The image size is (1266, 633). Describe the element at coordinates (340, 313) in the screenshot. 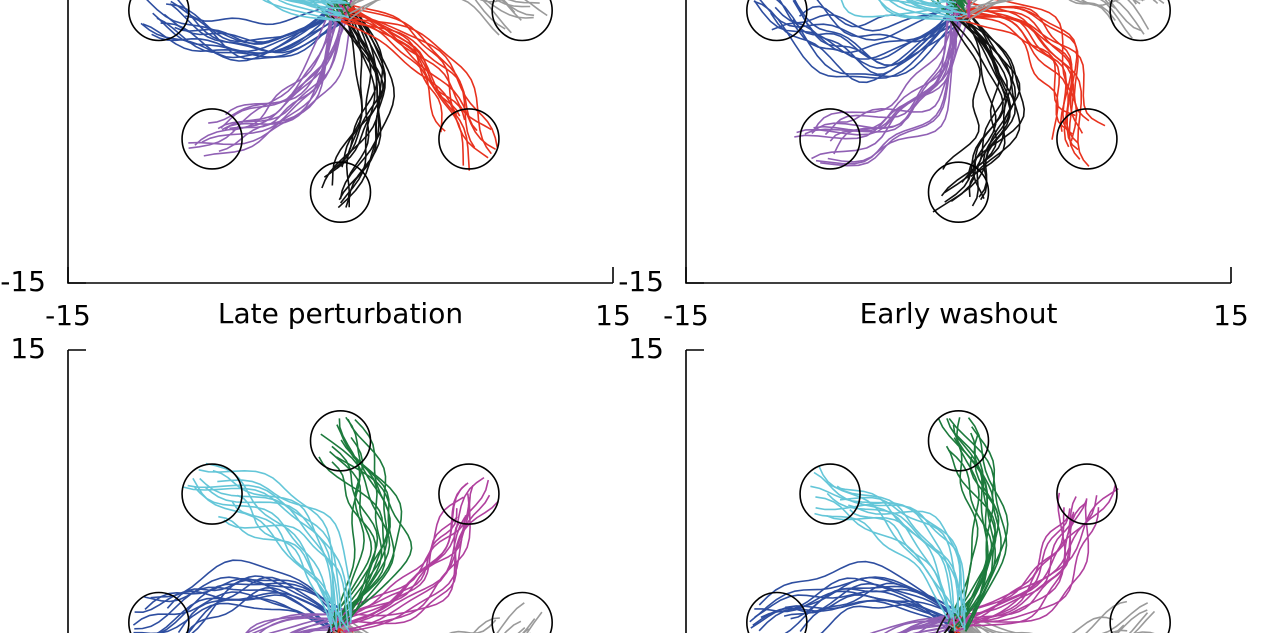

I see `panel-title: Late perturbation` at that location.